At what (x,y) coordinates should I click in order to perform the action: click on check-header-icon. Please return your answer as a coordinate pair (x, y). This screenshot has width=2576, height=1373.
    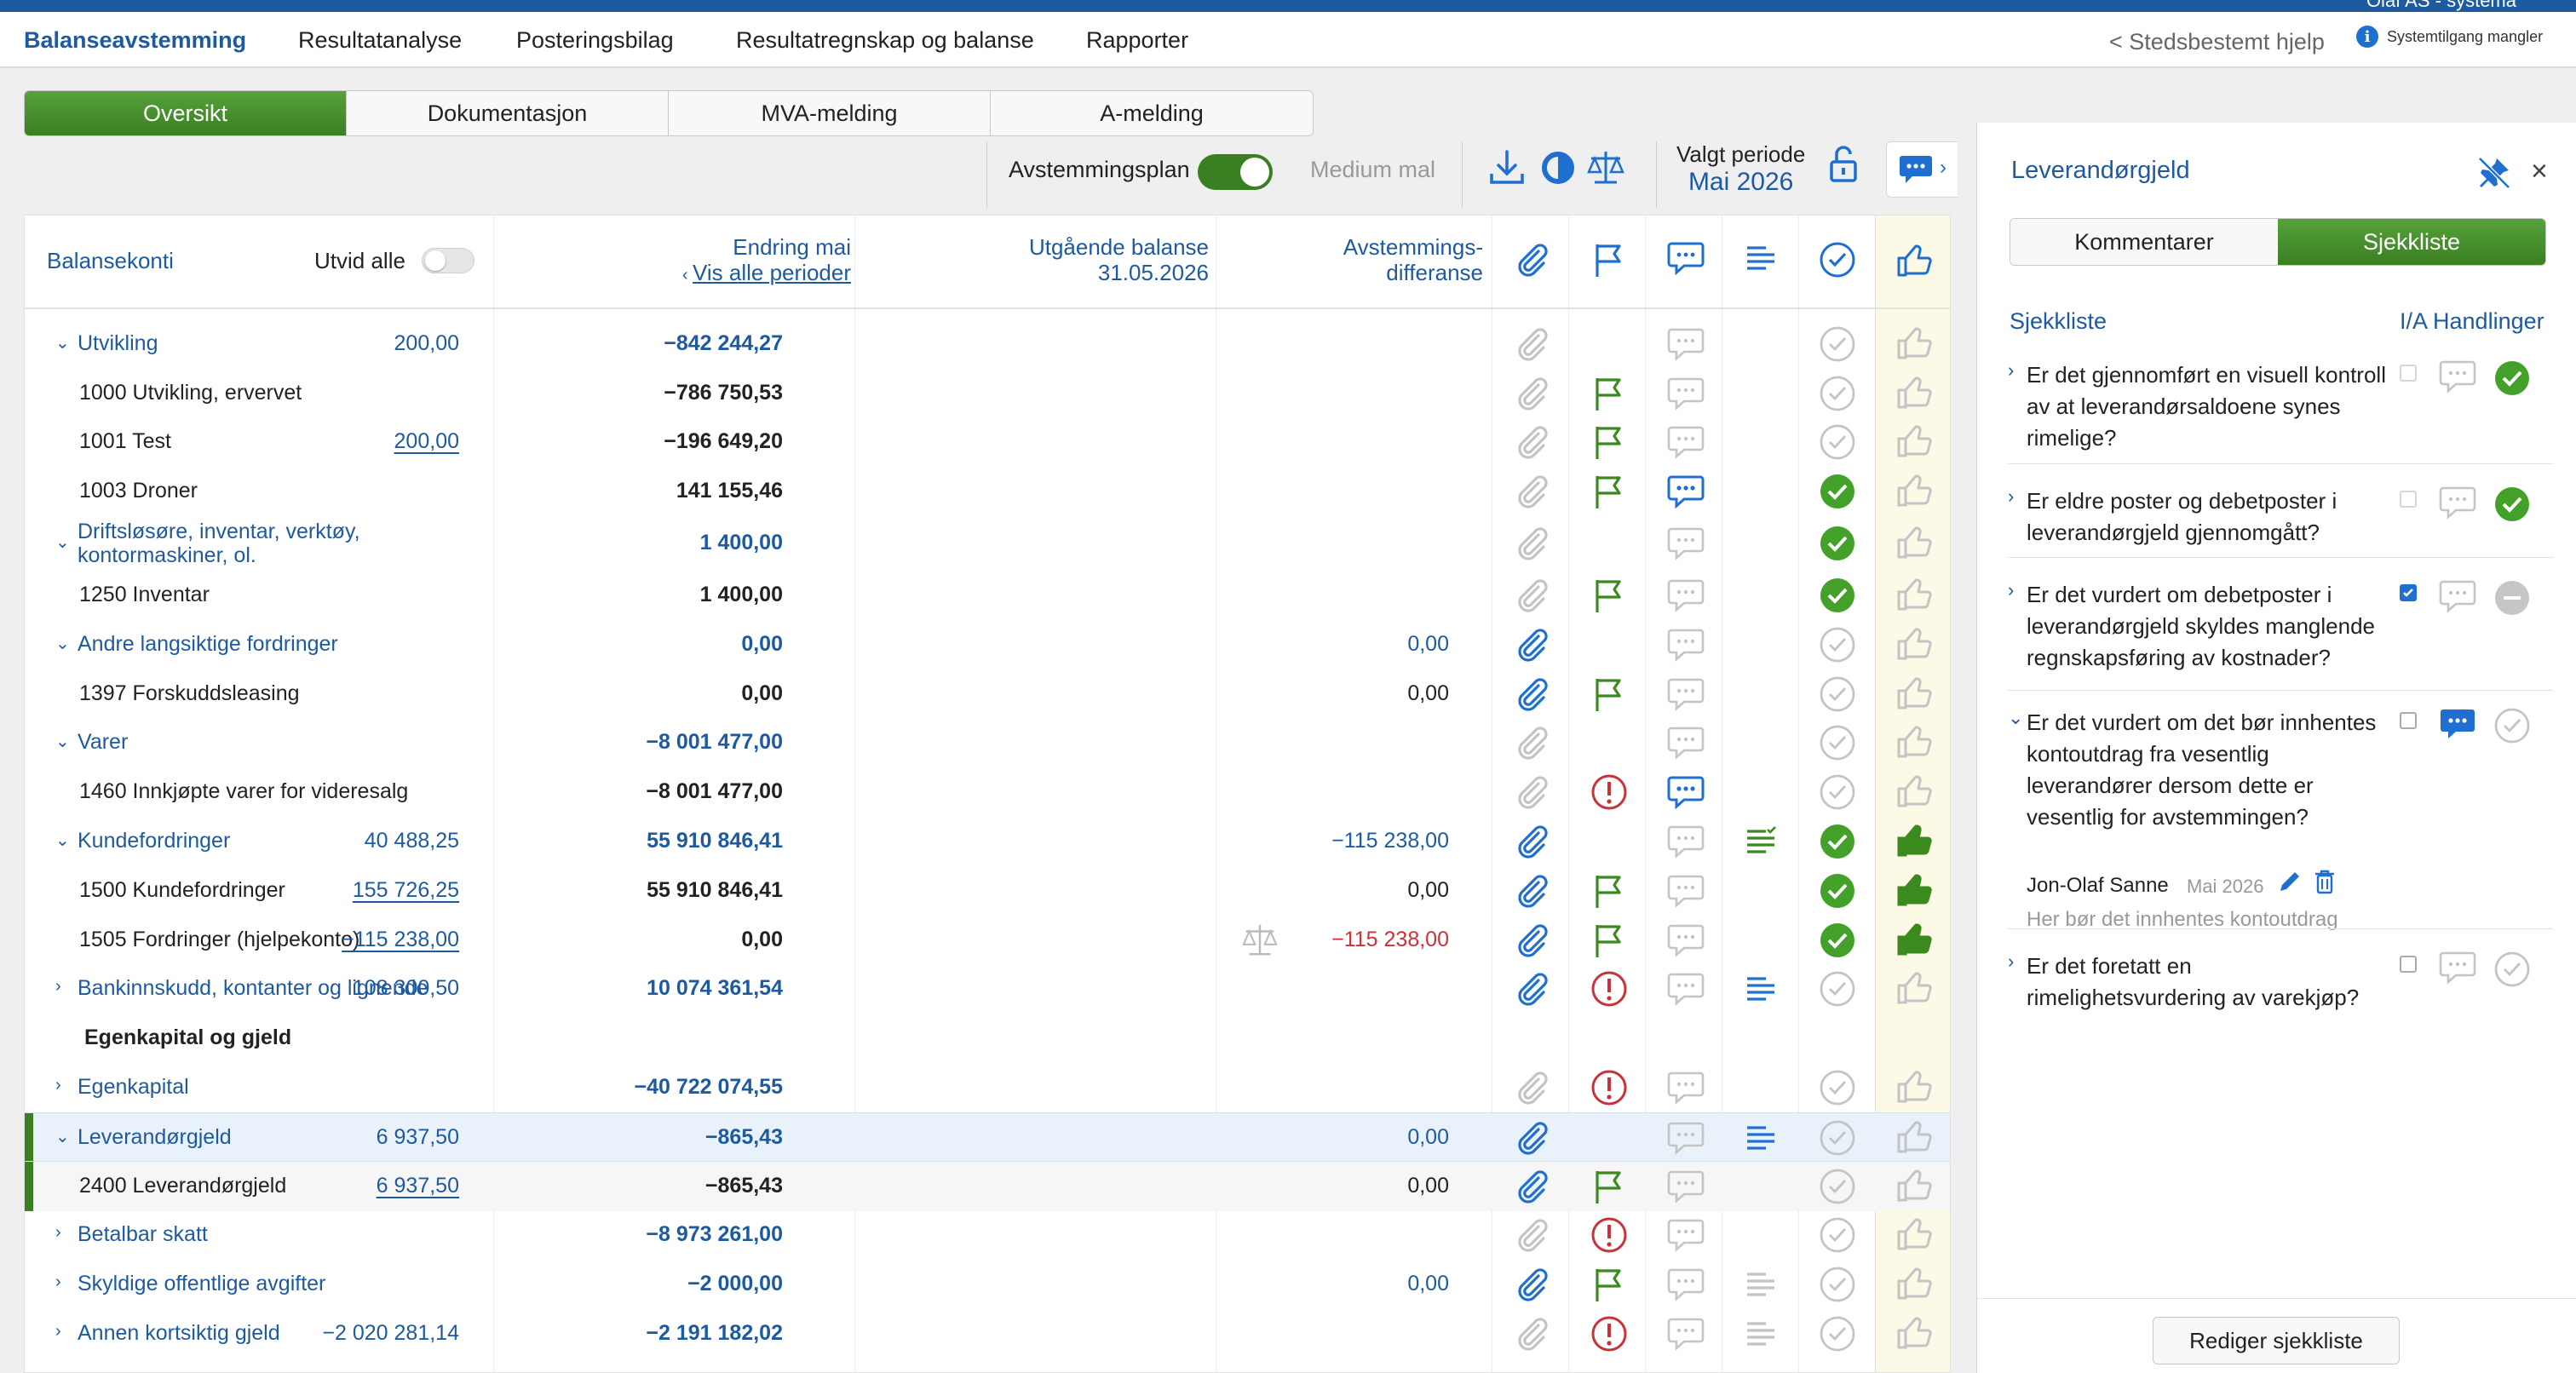
    Looking at the image, I should click on (1838, 260).